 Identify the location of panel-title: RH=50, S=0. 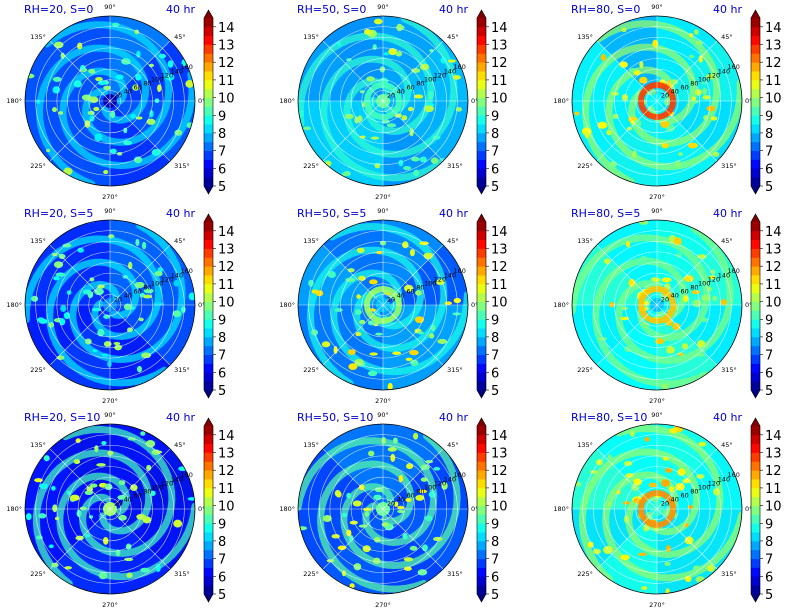
(332, 9).